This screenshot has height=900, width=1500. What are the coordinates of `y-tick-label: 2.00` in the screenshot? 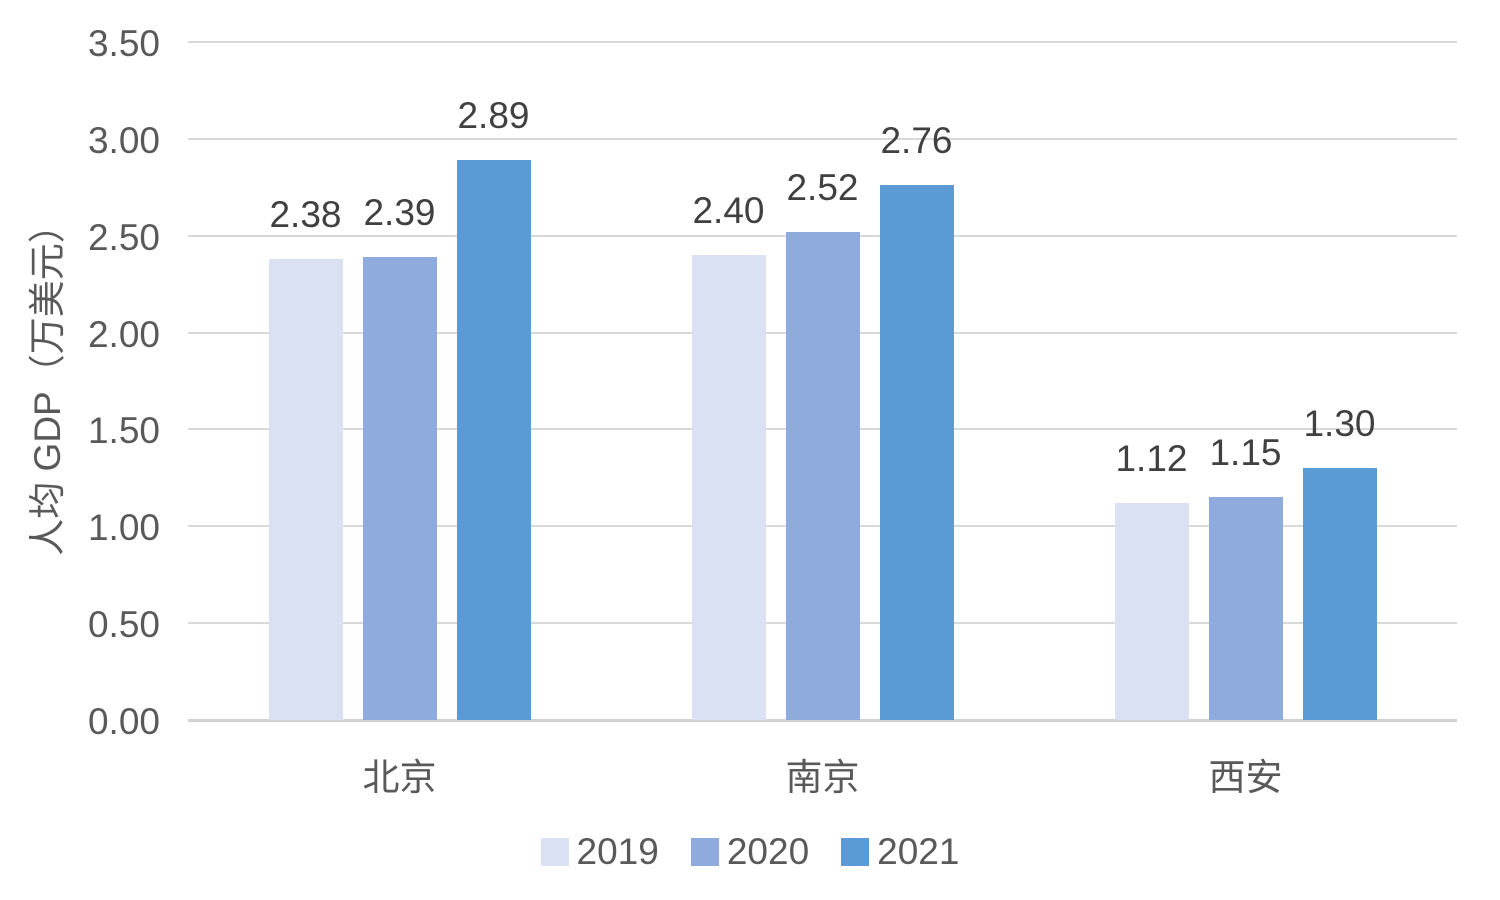 It's located at (123, 334).